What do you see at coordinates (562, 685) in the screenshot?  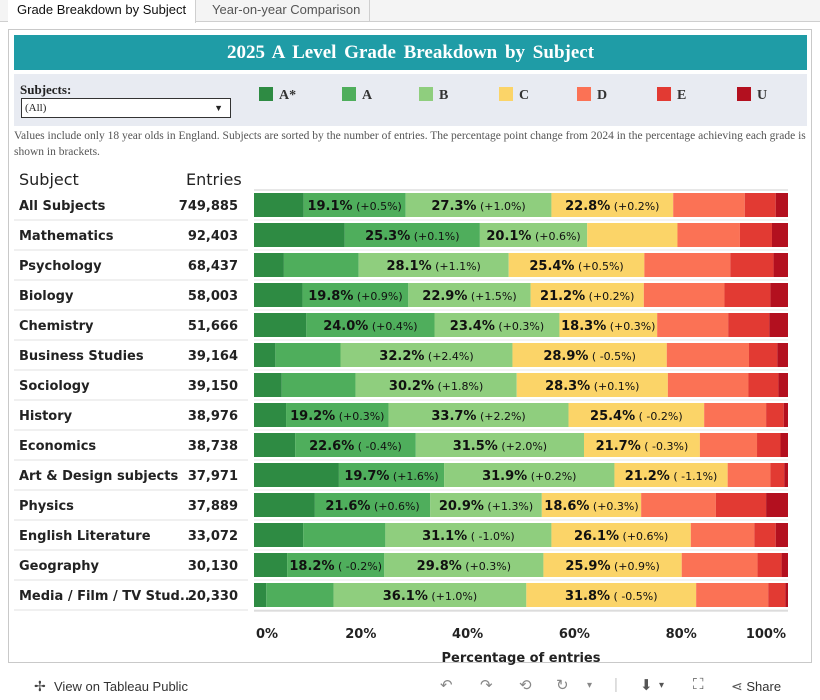 I see `refresh-icon: ↻` at bounding box center [562, 685].